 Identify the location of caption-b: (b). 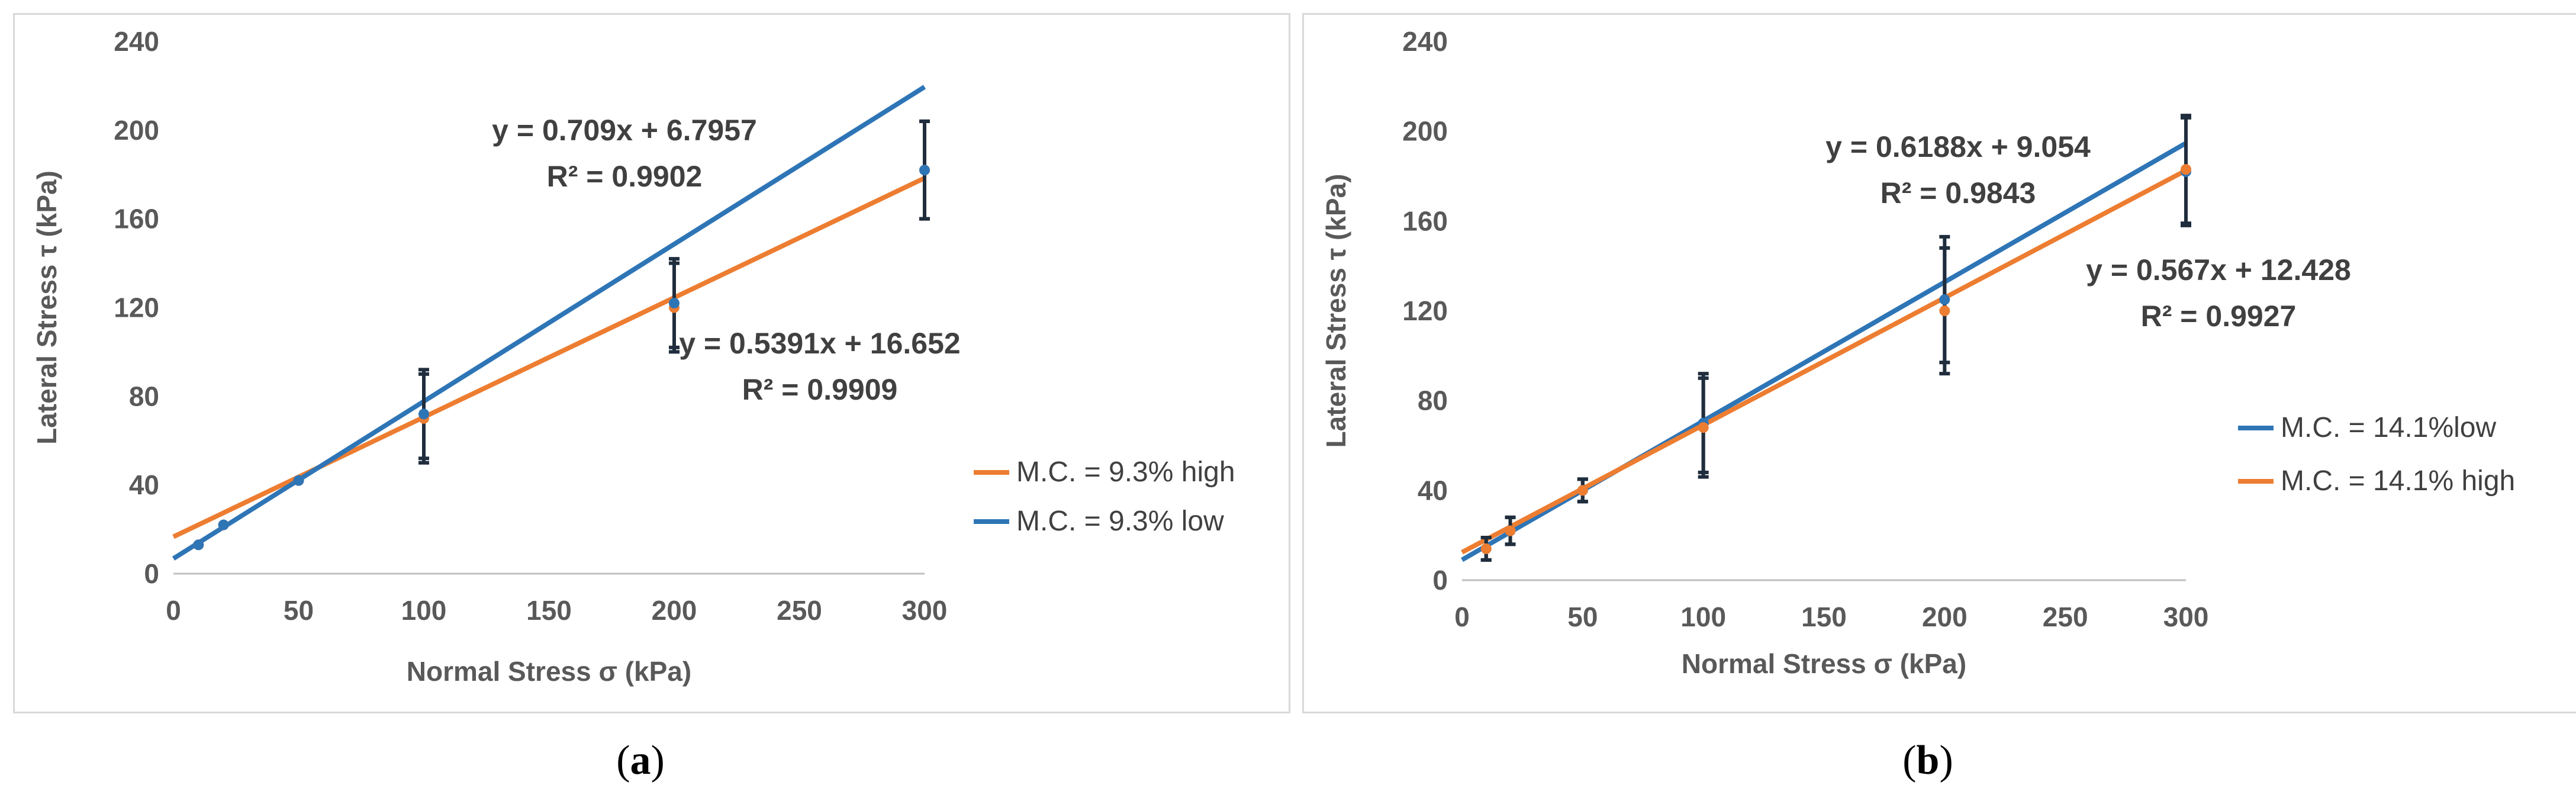
(1927, 760).